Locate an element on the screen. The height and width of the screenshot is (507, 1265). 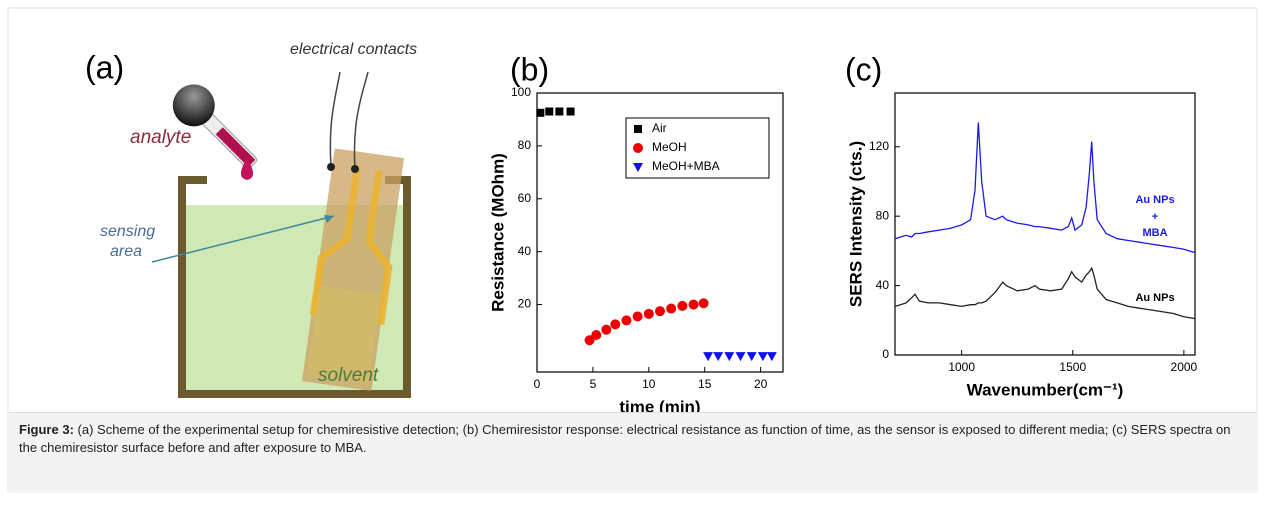
sensing-label: sensing is located at coordinates (127, 231).